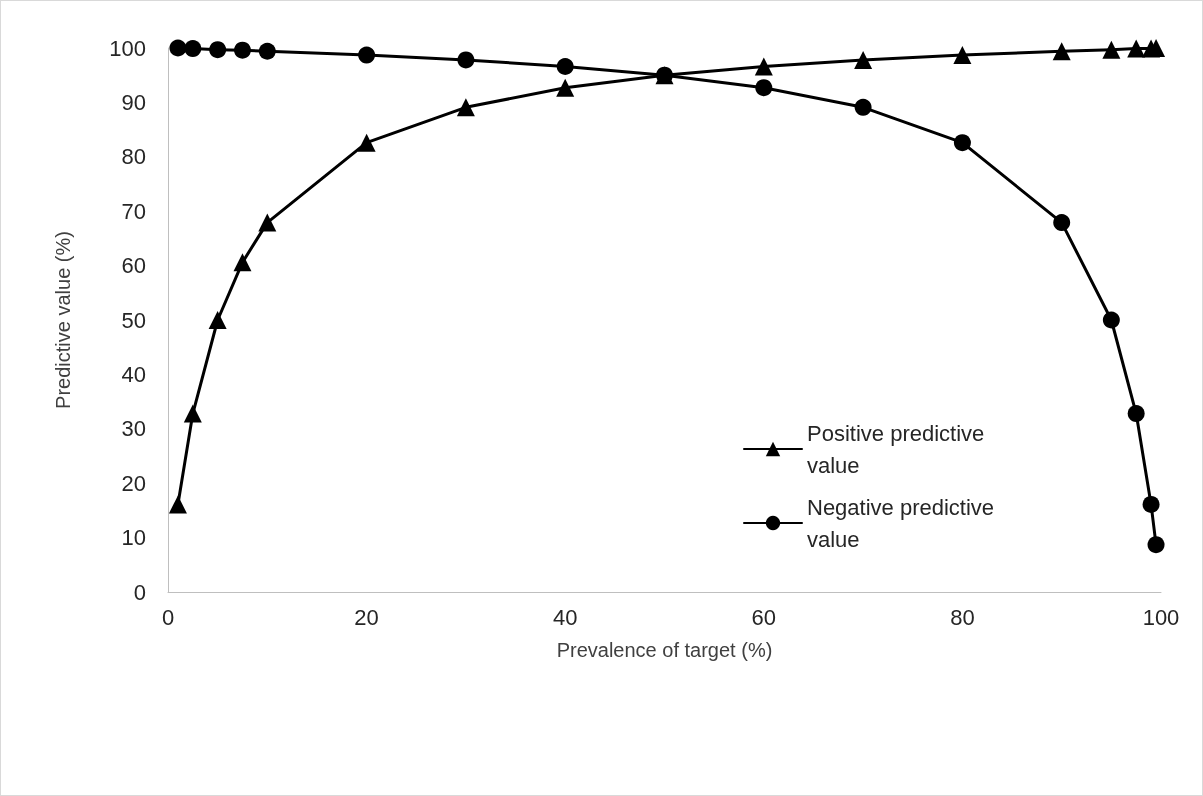 The width and height of the screenshot is (1203, 796). What do you see at coordinates (133, 211) in the screenshot?
I see `y-tick-label: 70` at bounding box center [133, 211].